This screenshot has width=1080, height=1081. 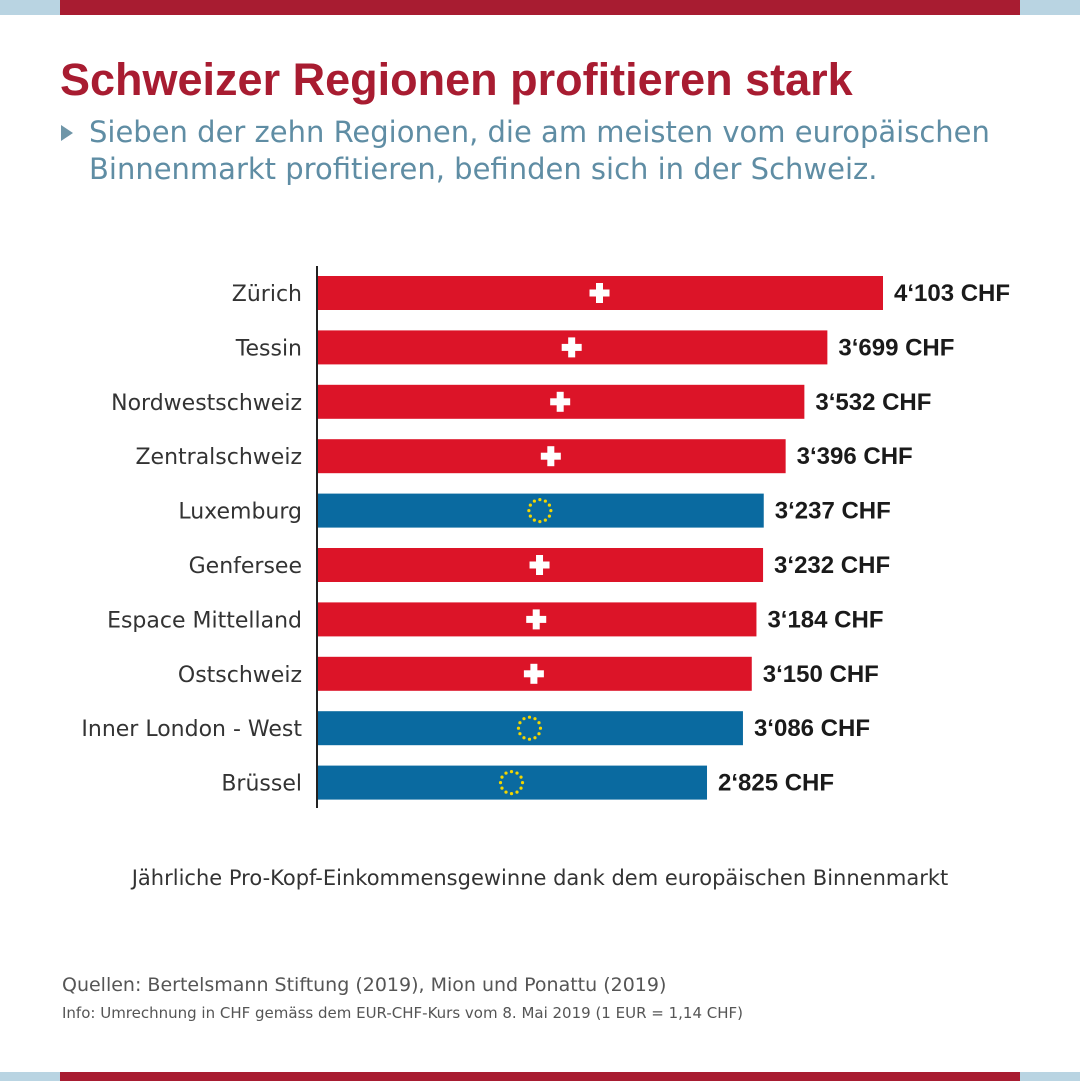 I want to click on value-label: 3‘532 CHF, so click(x=873, y=402).